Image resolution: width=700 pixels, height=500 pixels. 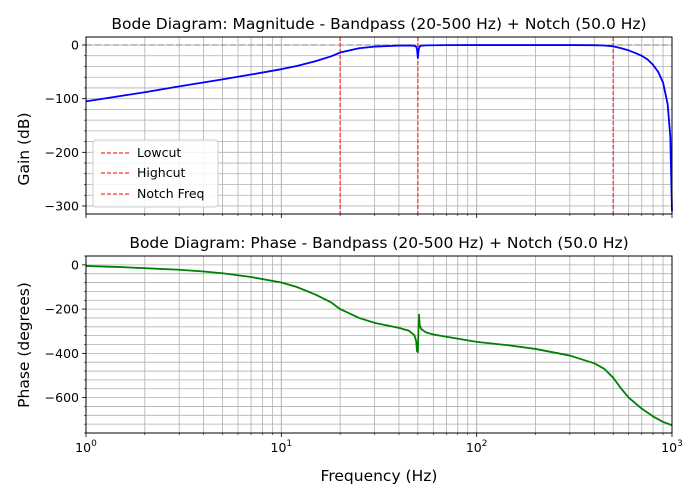 What do you see at coordinates (62, 353) in the screenshot?
I see `y-tick-label: −400` at bounding box center [62, 353].